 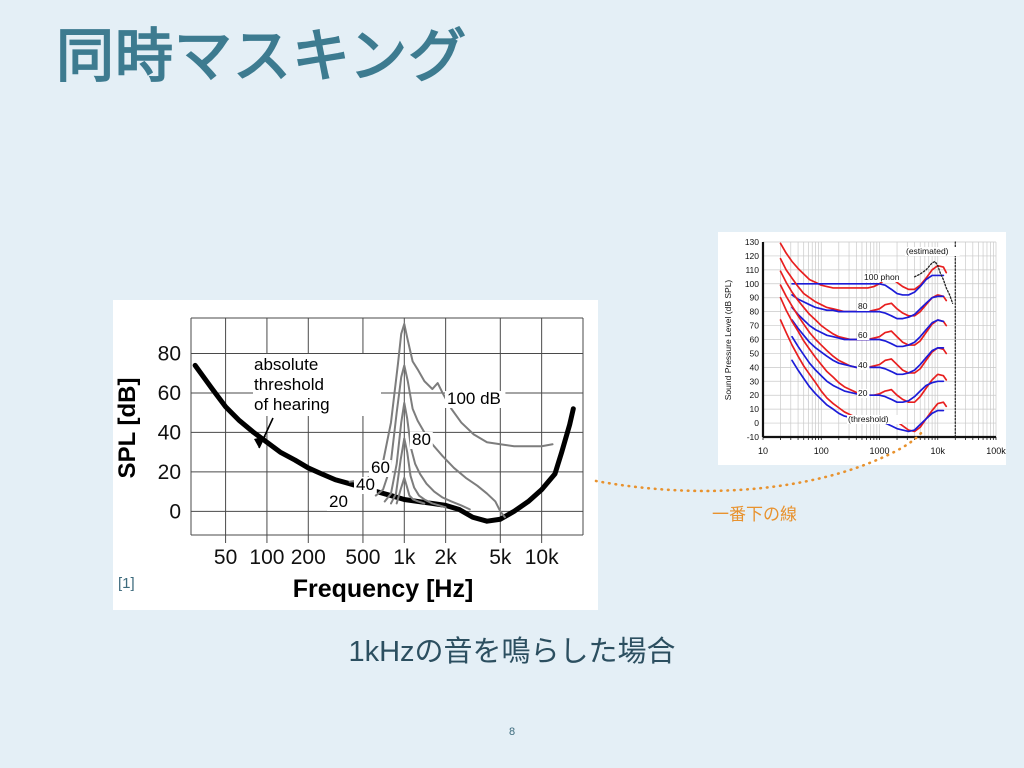 I want to click on inset-curve-label: 60, so click(x=863, y=335).